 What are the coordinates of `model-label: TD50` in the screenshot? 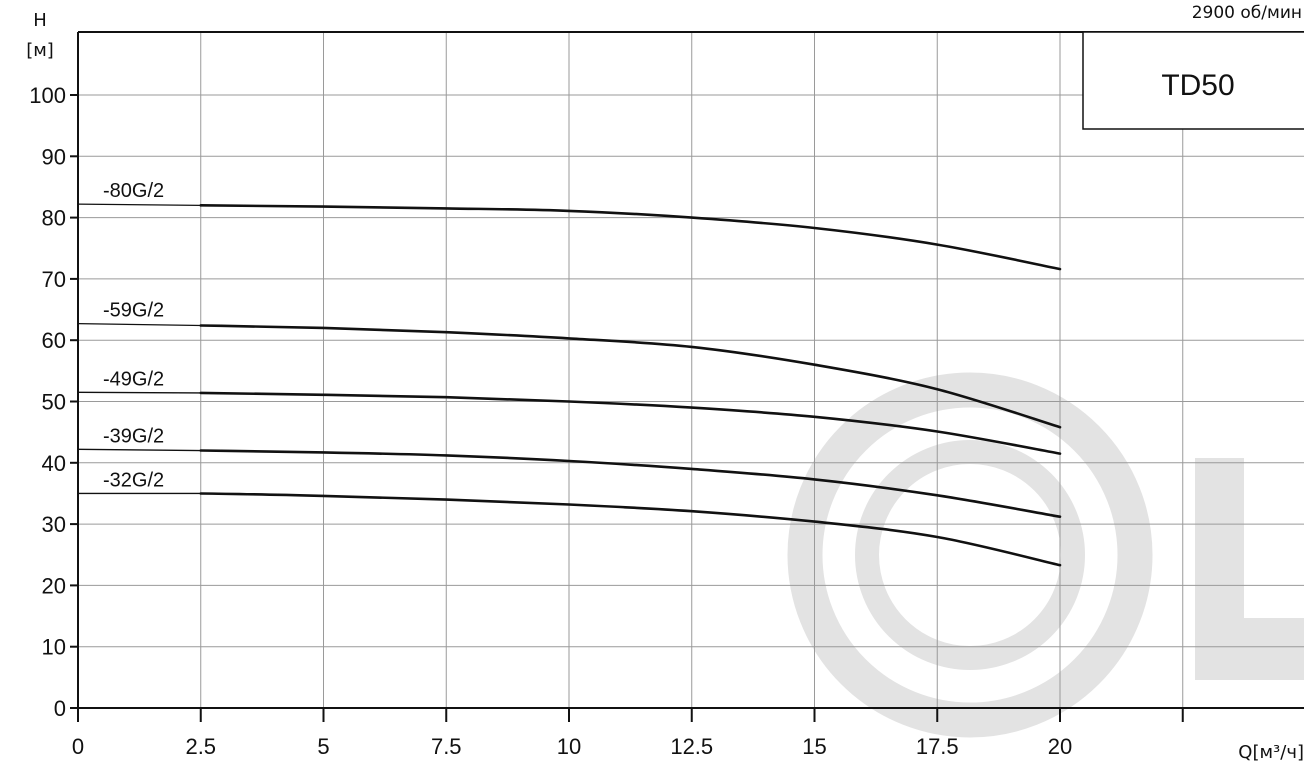 It's located at (1197, 85).